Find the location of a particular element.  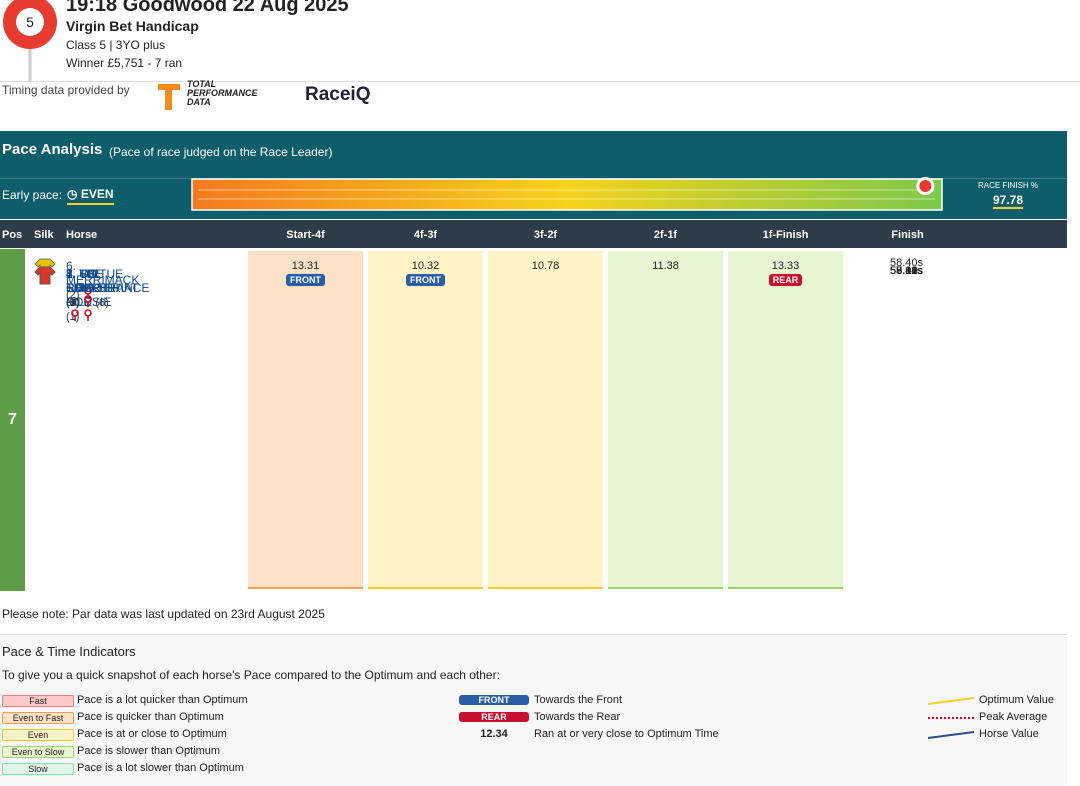

section-time: 13.33 is located at coordinates (785, 266).